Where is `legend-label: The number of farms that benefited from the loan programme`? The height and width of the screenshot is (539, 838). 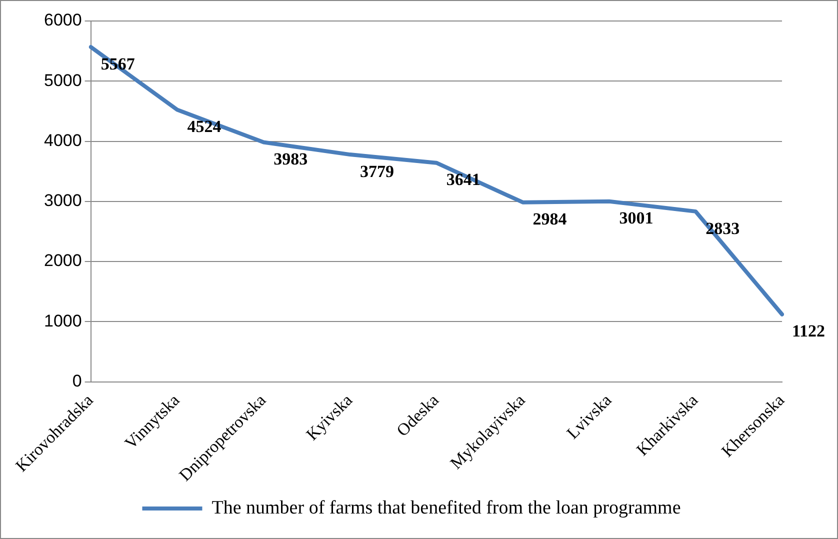
legend-label: The number of farms that benefited from the loan programme is located at coordinates (446, 507).